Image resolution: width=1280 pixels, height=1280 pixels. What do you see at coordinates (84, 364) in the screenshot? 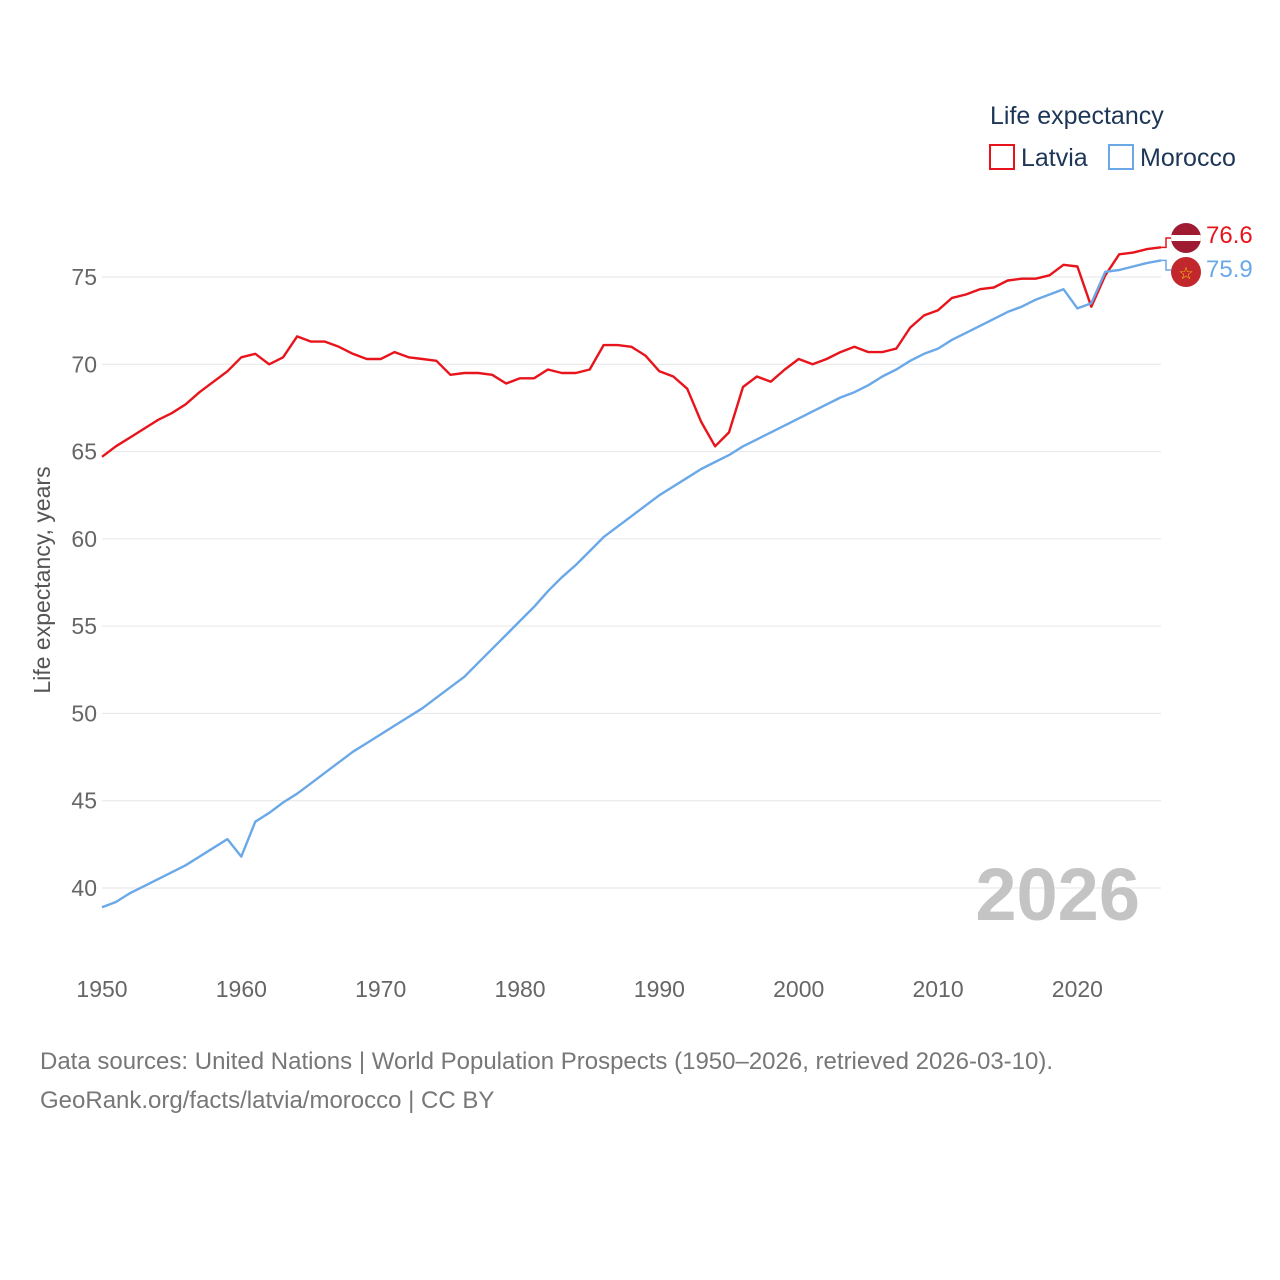
I see `y-tick-label-70: 70` at bounding box center [84, 364].